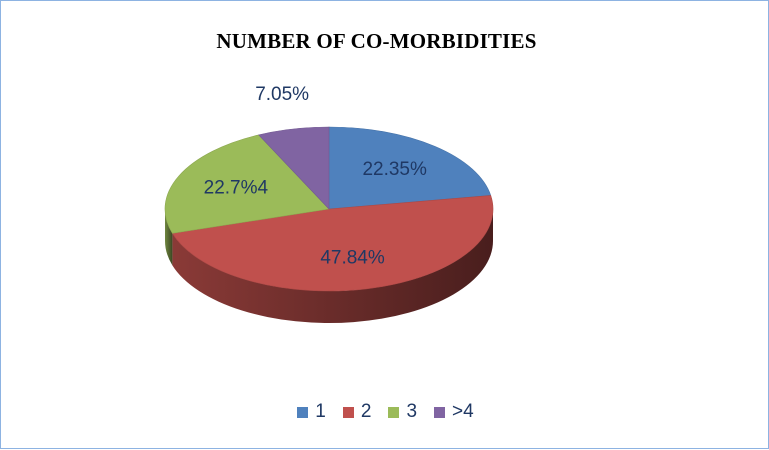  Describe the element at coordinates (376, 41) in the screenshot. I see `chart-title: NUMBER OF CO-MORBIDITIES` at that location.